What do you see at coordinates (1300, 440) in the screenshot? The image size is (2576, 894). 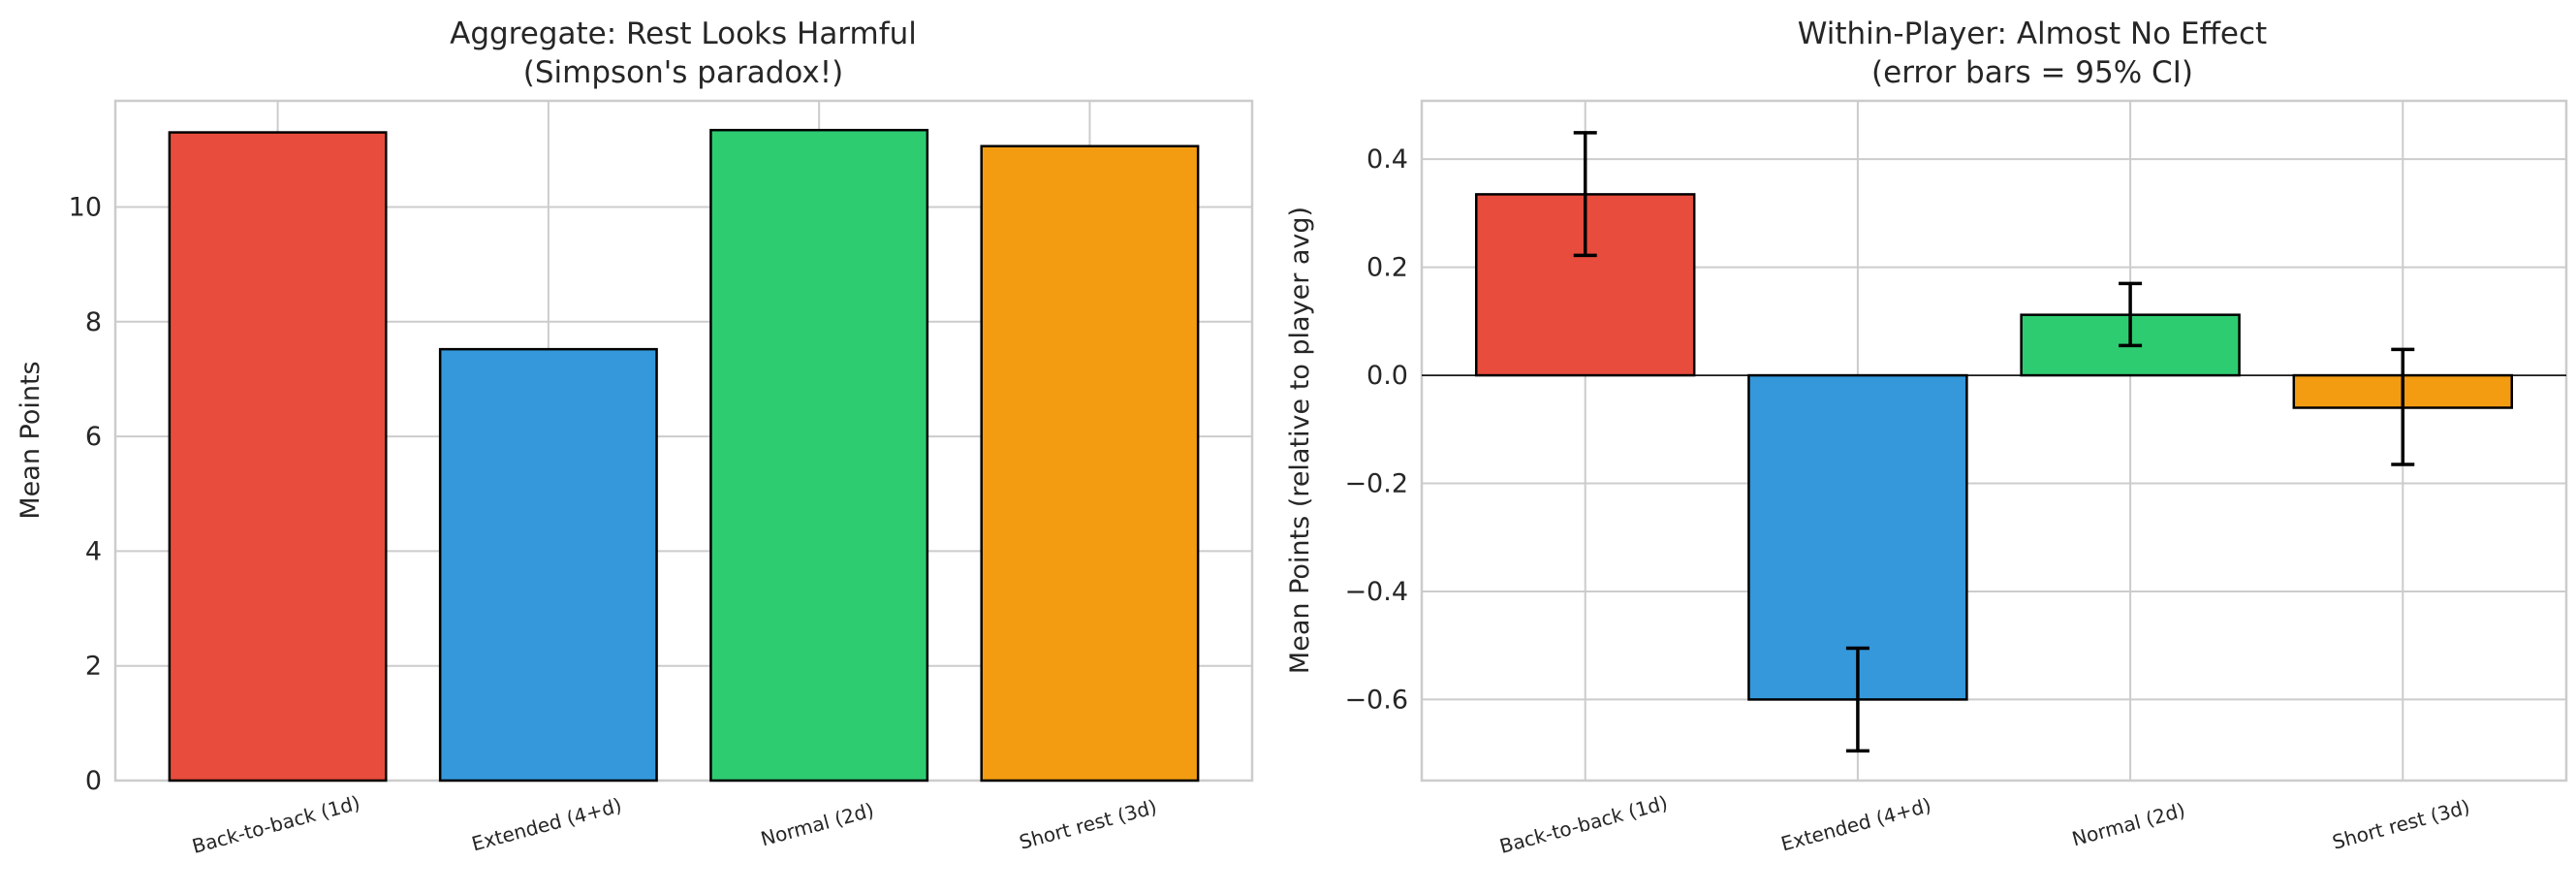 I see `y-axis-label: Mean Points (relative to player avg)` at bounding box center [1300, 440].